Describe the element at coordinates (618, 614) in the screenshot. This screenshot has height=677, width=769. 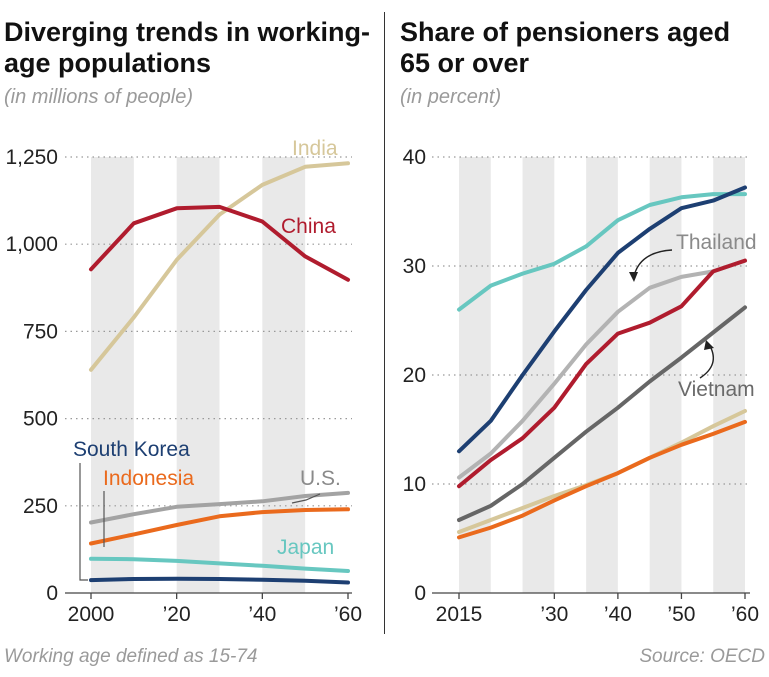
I see `right-xtick-label-2: ’40` at that location.